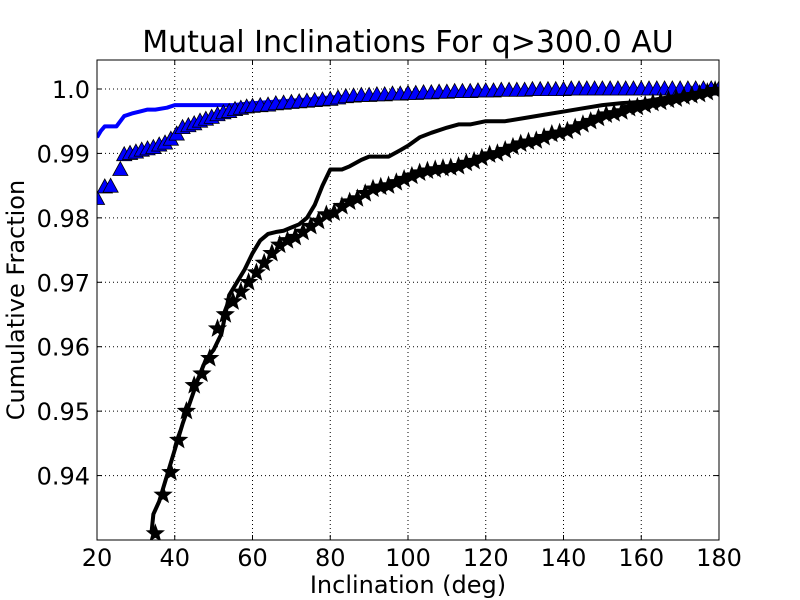 The width and height of the screenshot is (800, 600). Describe the element at coordinates (641, 558) in the screenshot. I see `x-tick-label: 160` at that location.